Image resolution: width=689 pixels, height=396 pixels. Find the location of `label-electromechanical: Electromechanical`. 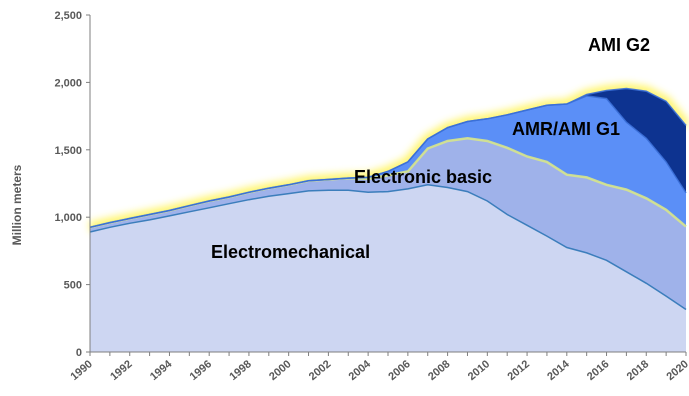

label-electromechanical: Electromechanical is located at coordinates (290, 252).